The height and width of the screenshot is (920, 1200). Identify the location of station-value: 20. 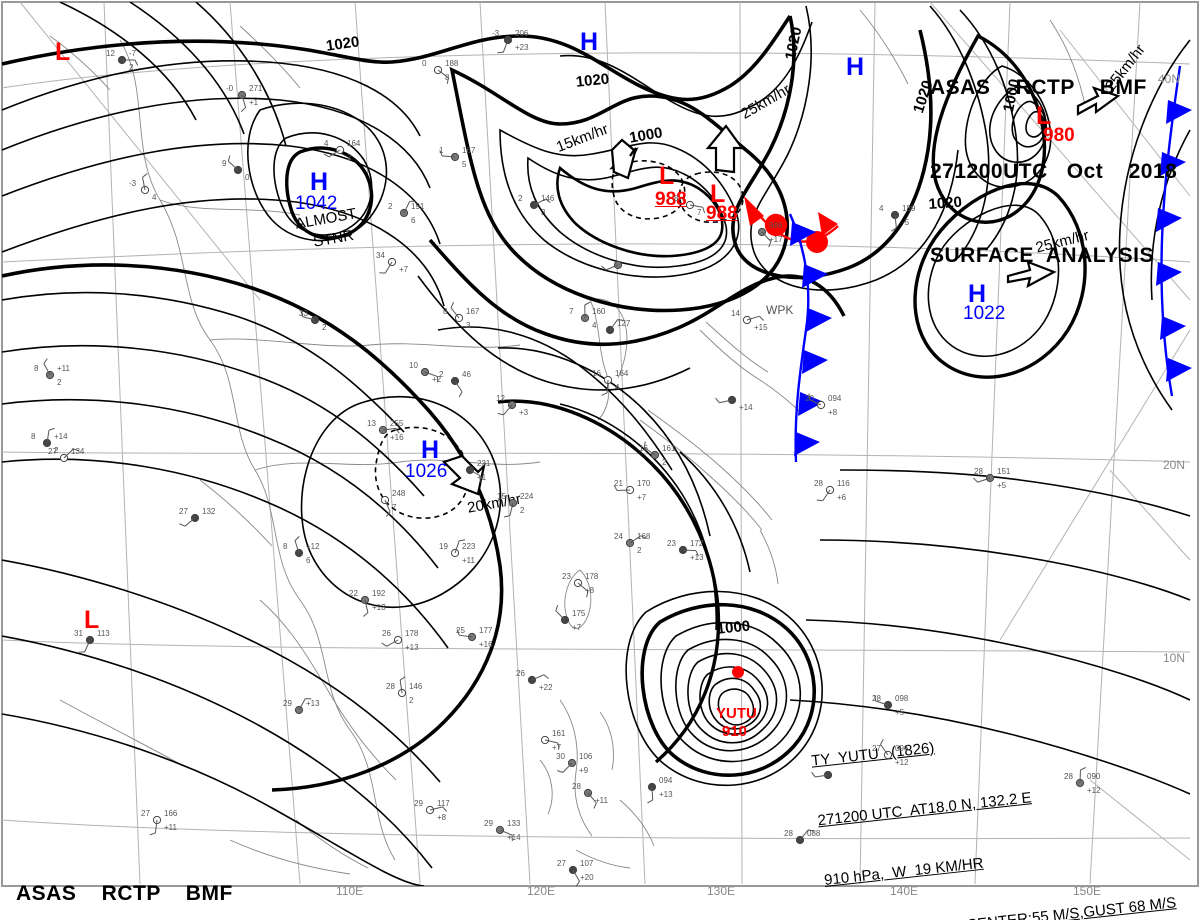
(809, 398).